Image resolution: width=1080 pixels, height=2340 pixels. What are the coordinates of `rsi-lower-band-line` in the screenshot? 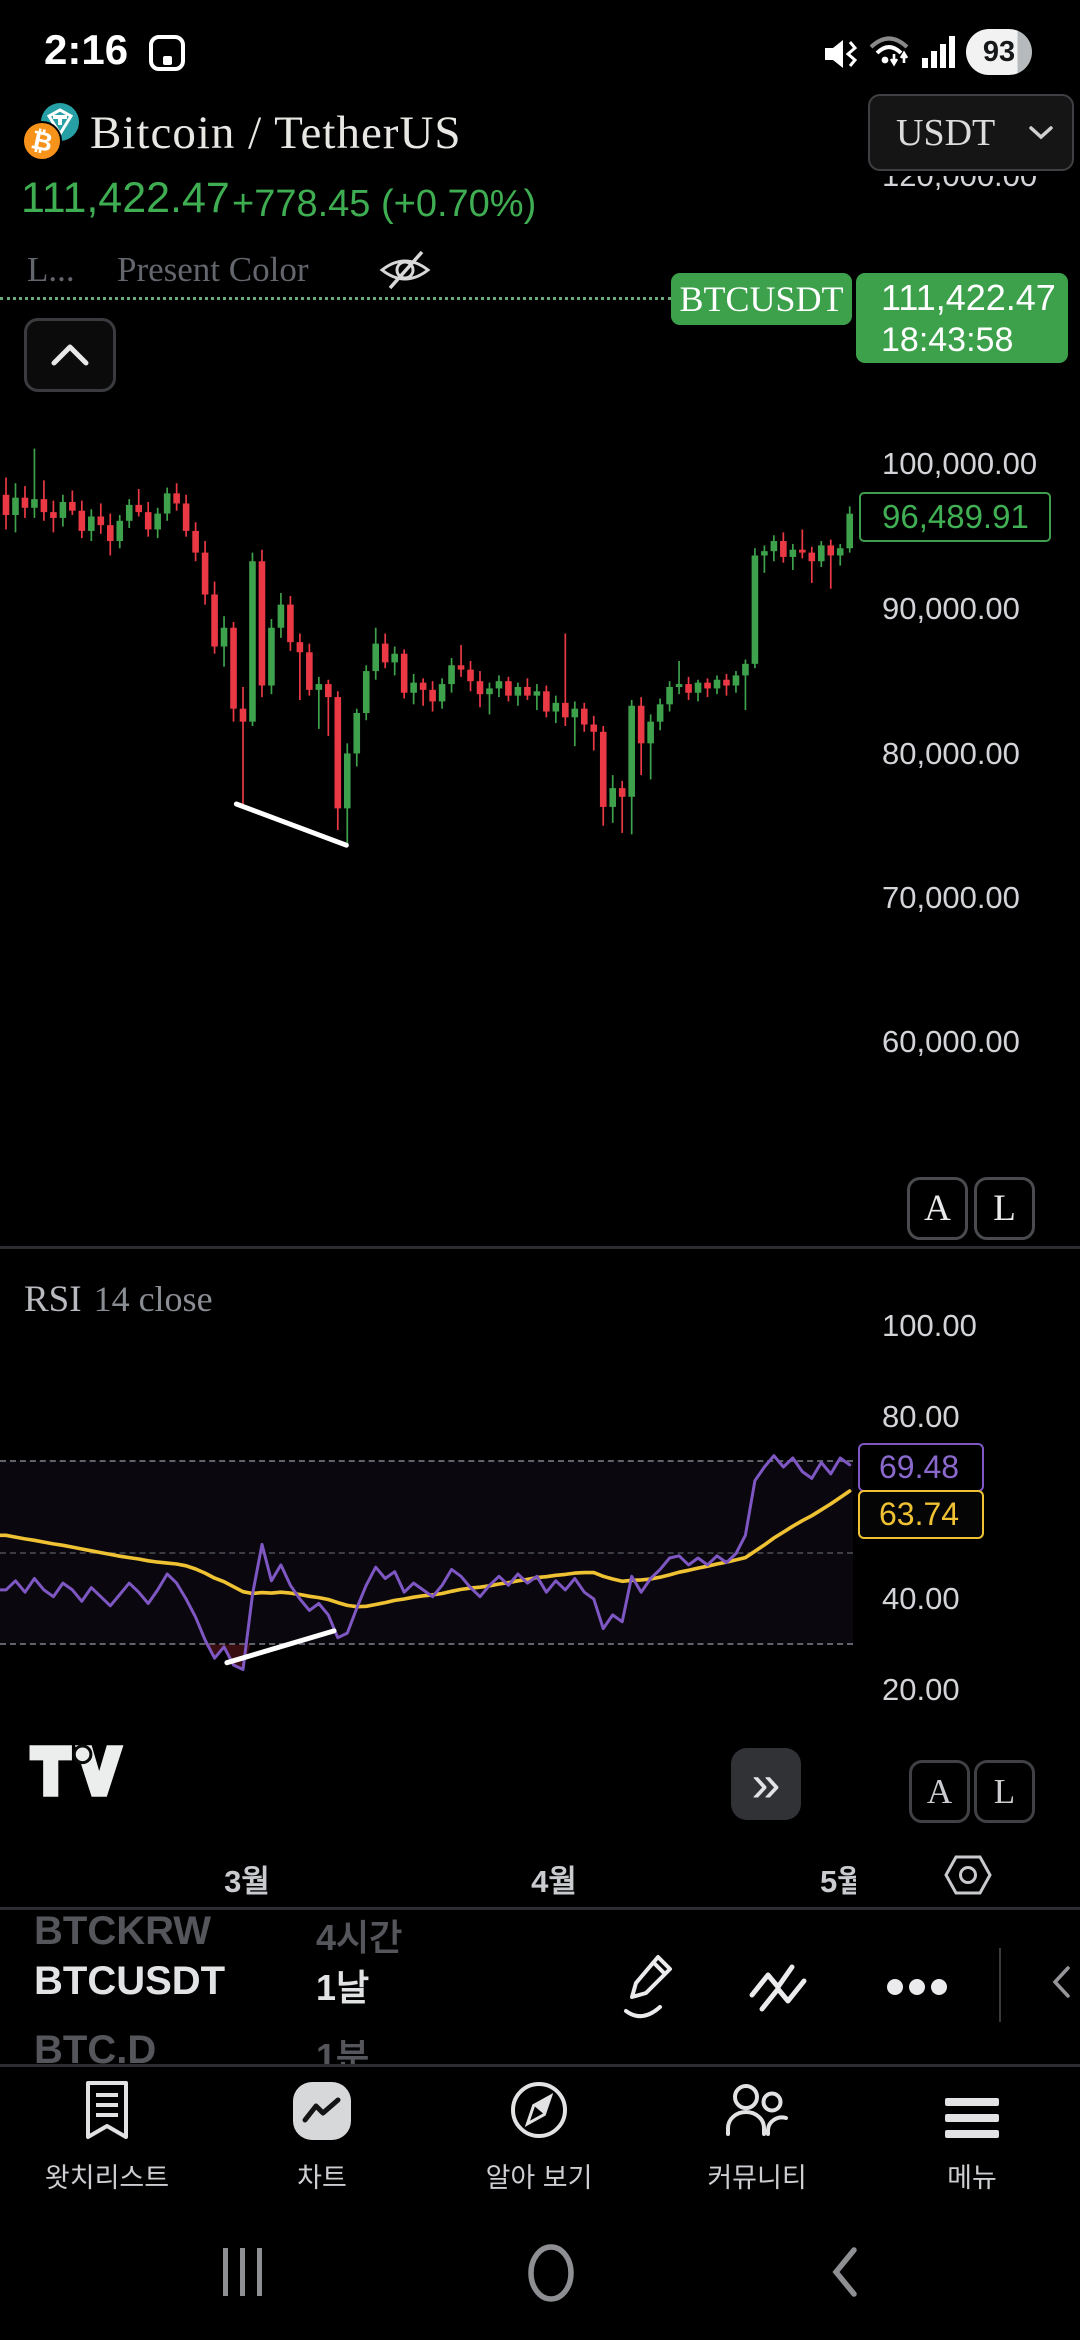 It's located at (426, 1644).